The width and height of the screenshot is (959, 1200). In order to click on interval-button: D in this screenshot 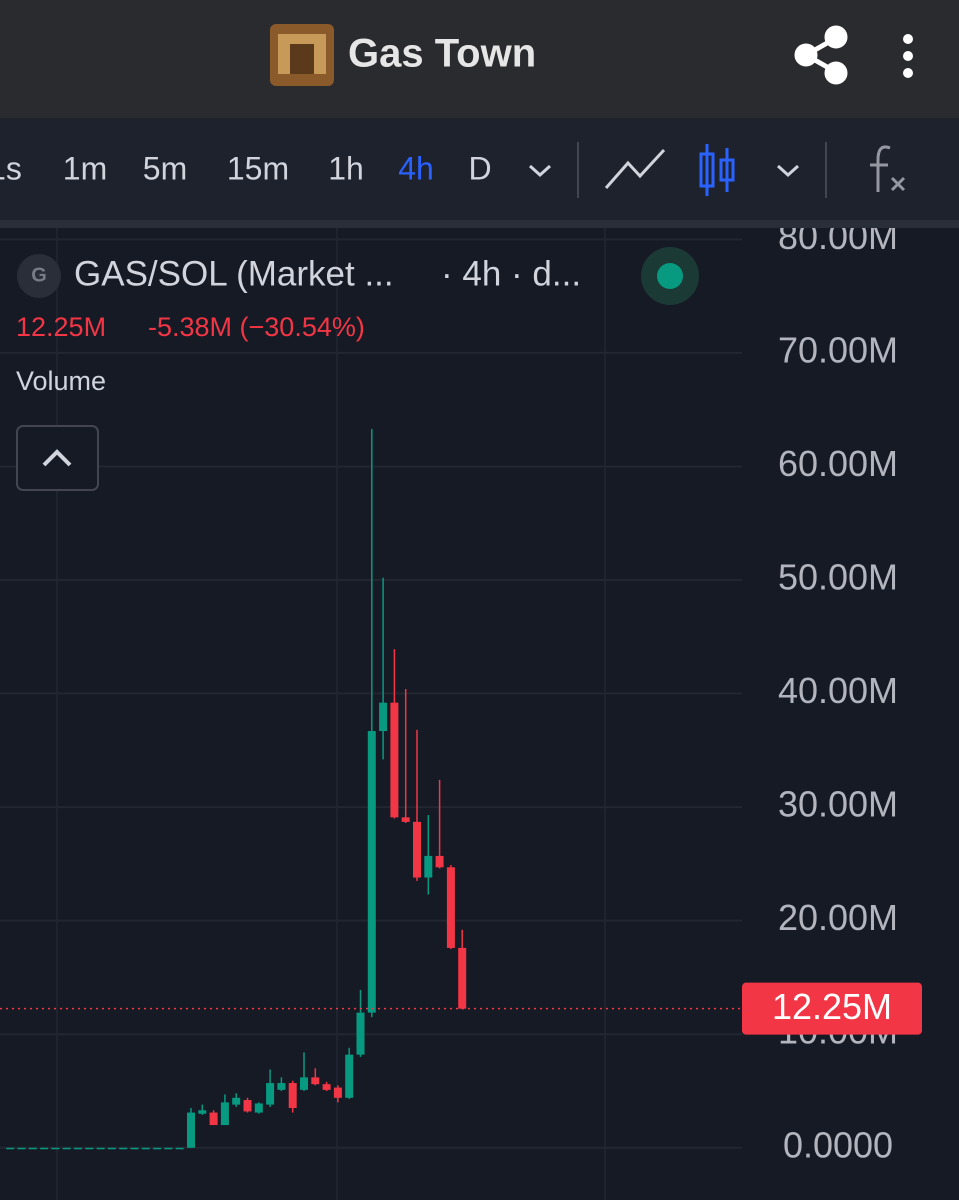, I will do `click(479, 168)`.